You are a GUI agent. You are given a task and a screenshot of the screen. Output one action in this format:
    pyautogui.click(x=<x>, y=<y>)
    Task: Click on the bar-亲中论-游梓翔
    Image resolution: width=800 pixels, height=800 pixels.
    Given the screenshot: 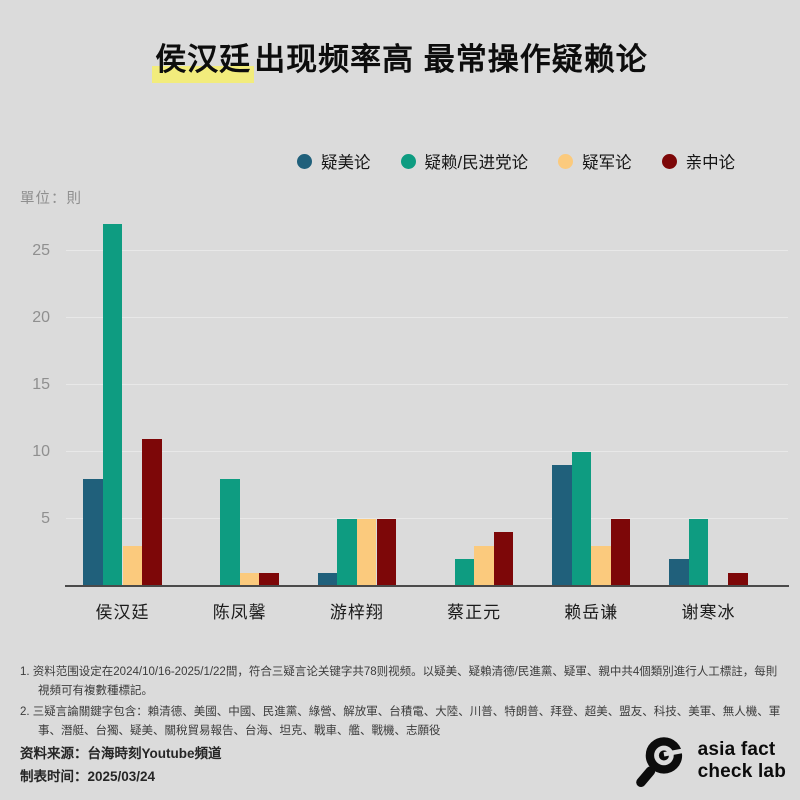 What is the action you would take?
    pyautogui.click(x=386, y=552)
    